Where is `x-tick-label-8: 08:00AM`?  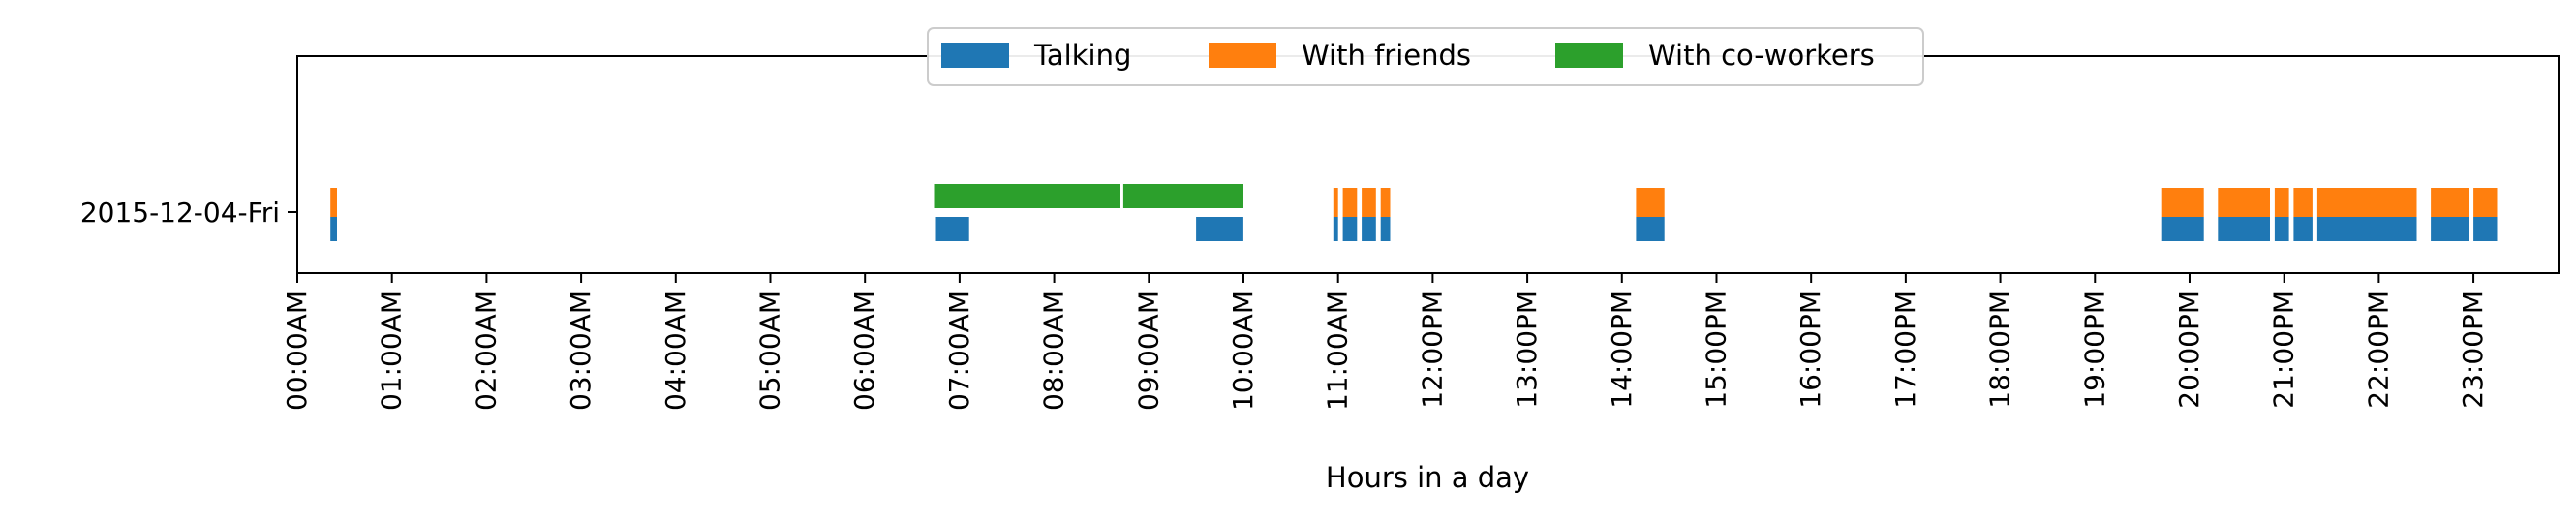 x-tick-label-8: 08:00AM is located at coordinates (1054, 351).